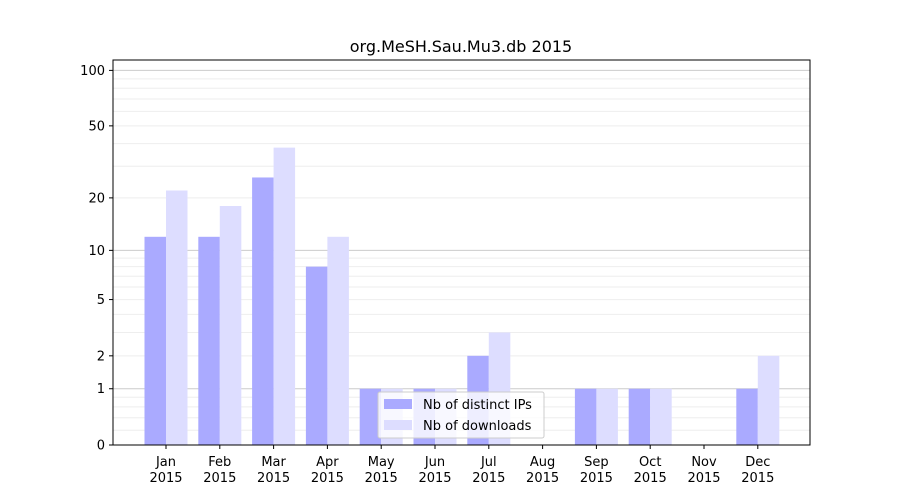 This screenshot has width=900, height=504. I want to click on x-tick-label: Feb 2015, so click(219, 470).